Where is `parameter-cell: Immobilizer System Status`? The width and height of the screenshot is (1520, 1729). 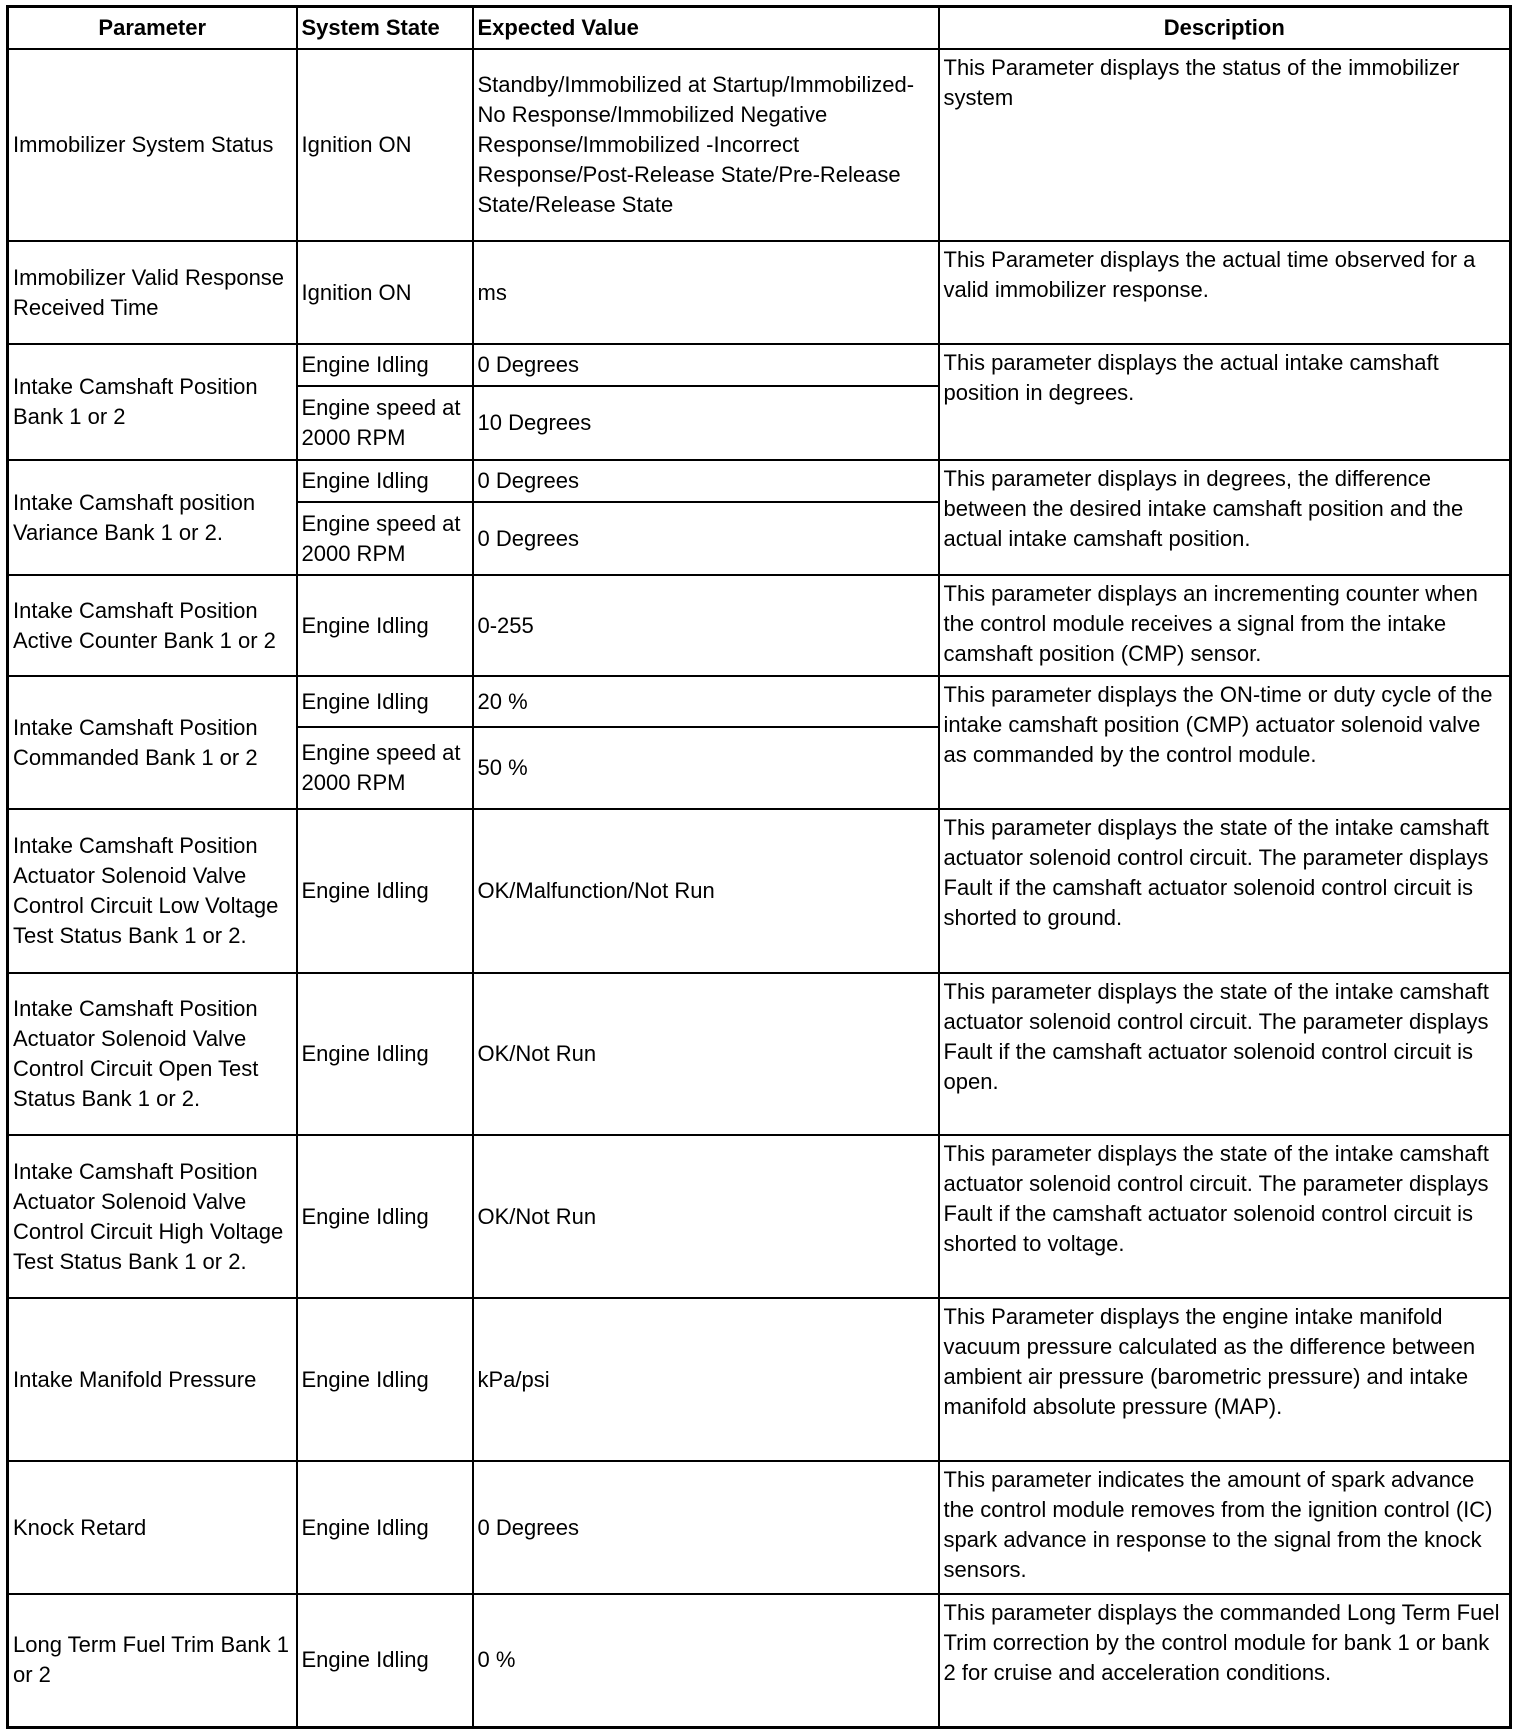 parameter-cell: Immobilizer System Status is located at coordinates (152, 145).